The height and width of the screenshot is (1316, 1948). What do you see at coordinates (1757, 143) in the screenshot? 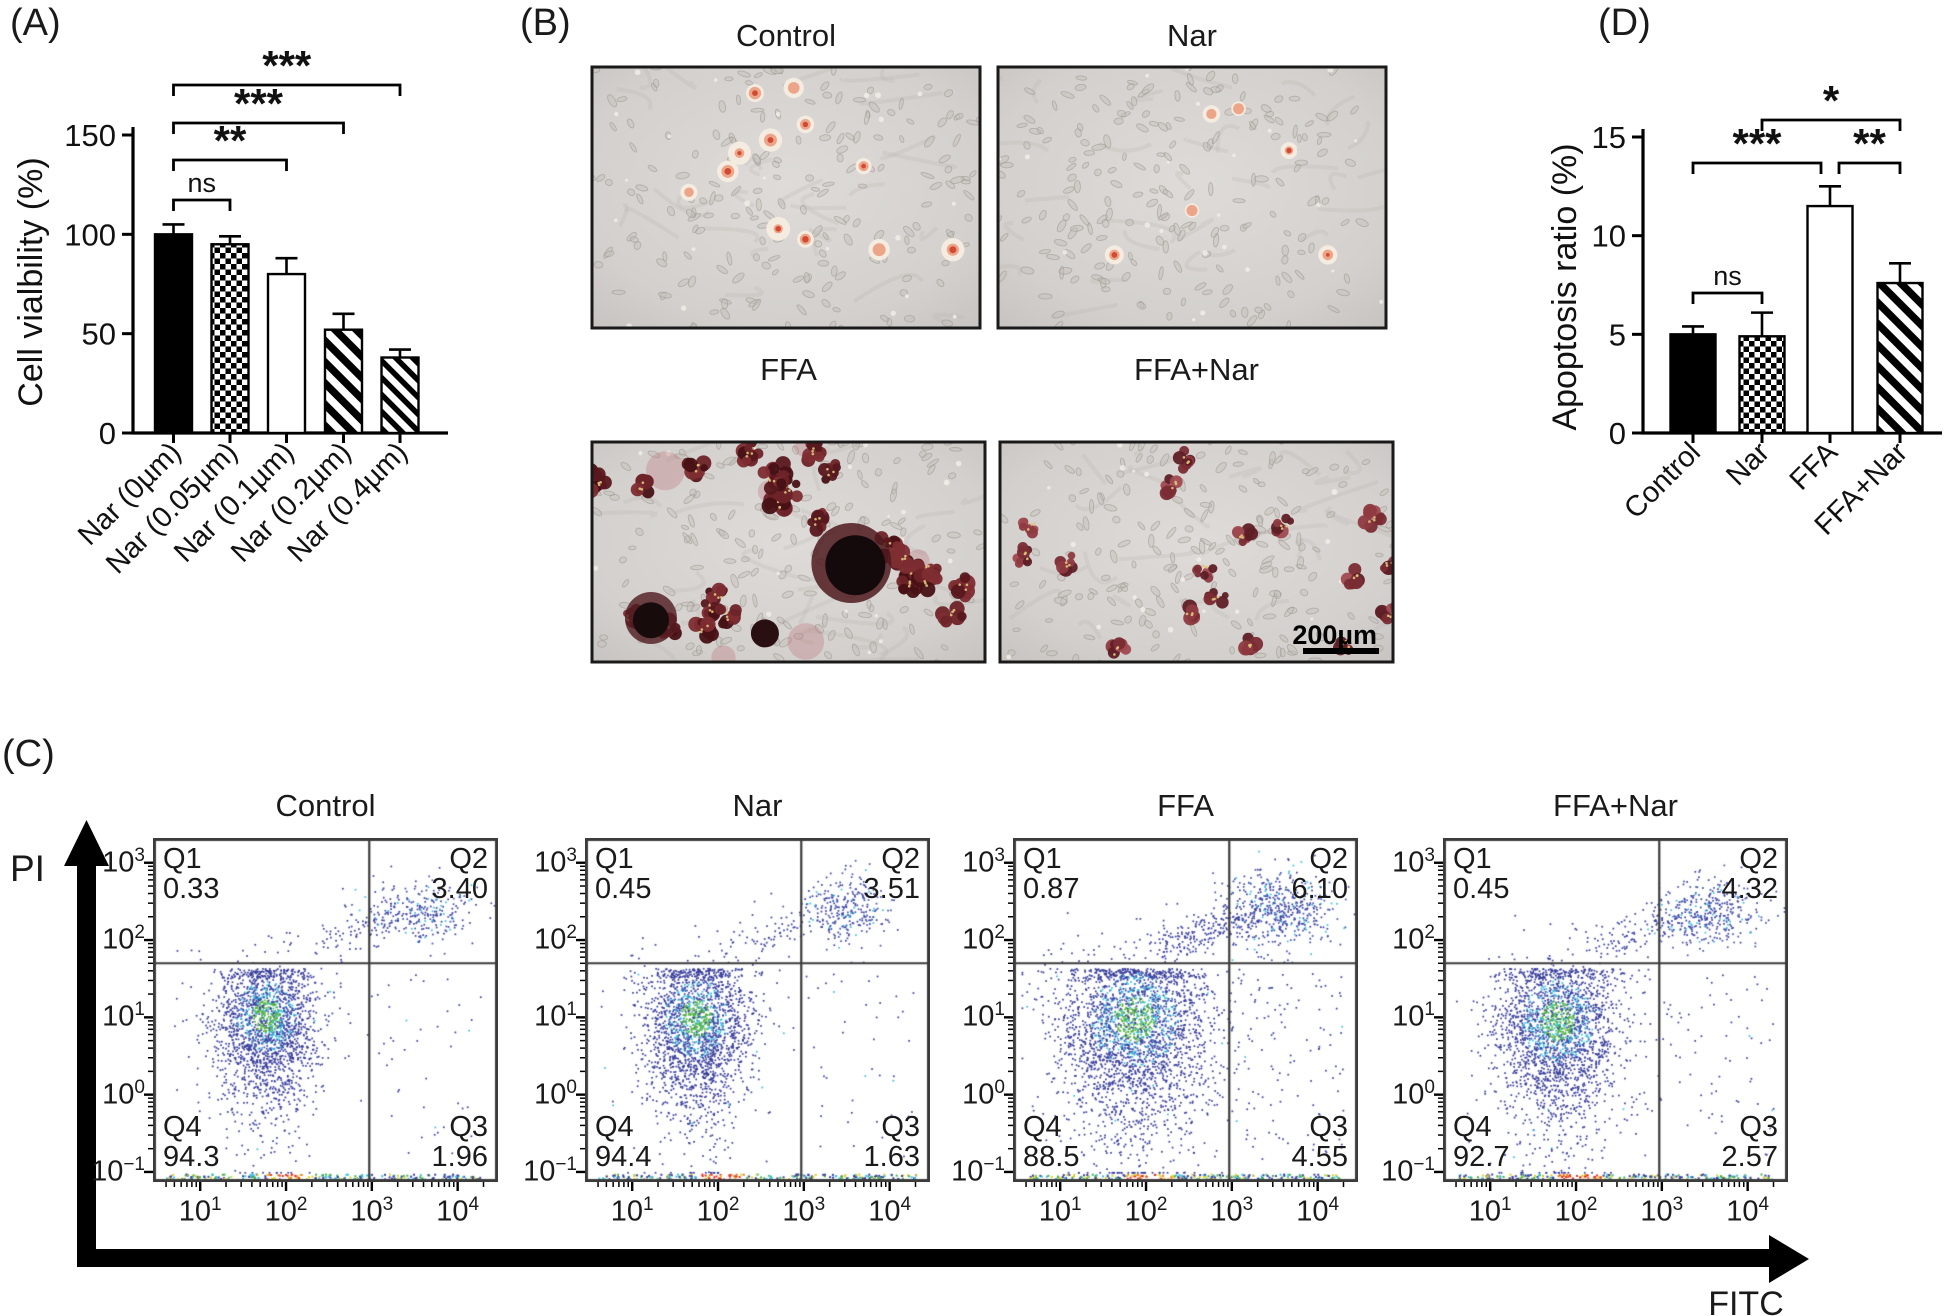
I see `significance-label: ***` at bounding box center [1757, 143].